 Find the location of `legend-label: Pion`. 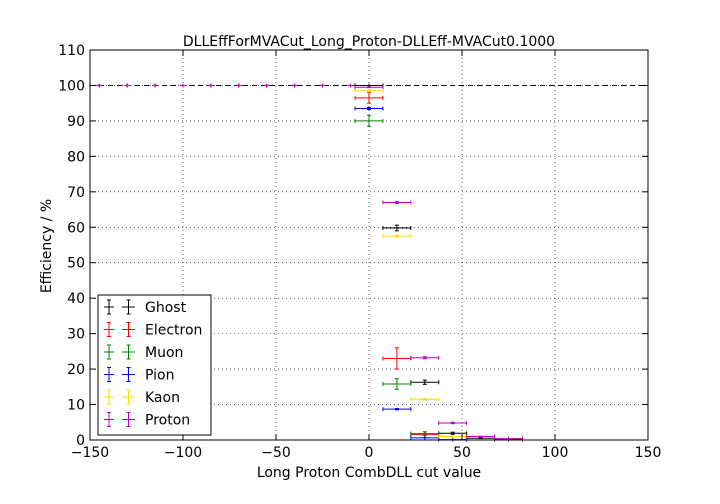

legend-label: Pion is located at coordinates (159, 376).